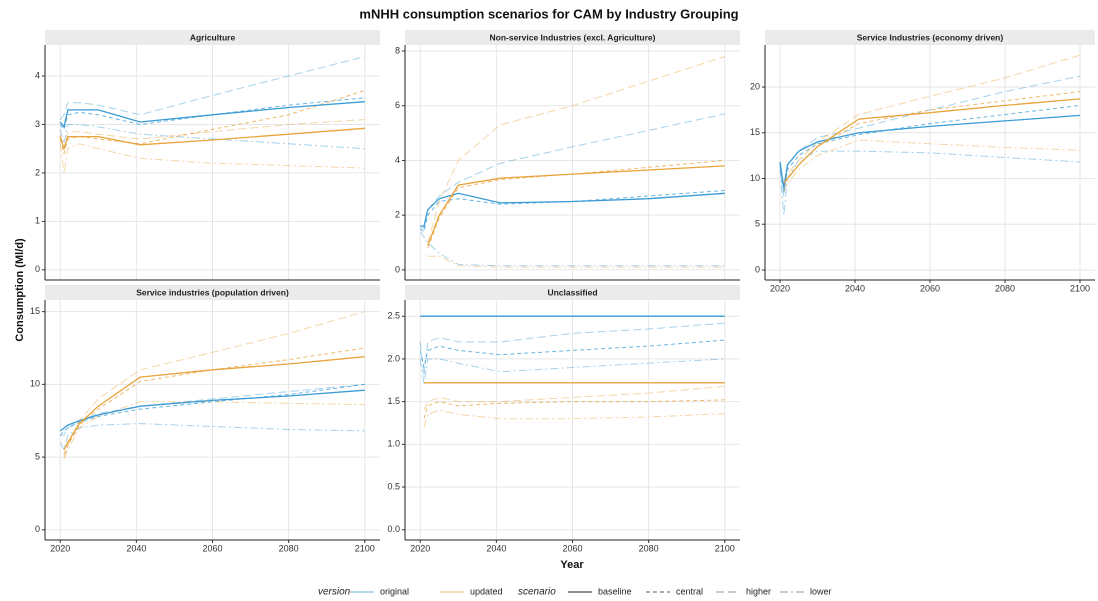 The width and height of the screenshot is (1098, 601). I want to click on y-tick-label: 0.0, so click(393, 529).